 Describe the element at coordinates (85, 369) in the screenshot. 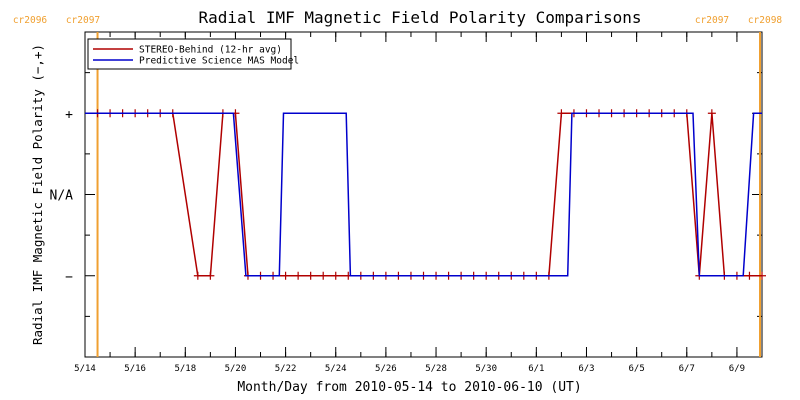

I see `x-tick-label: 5/14` at that location.